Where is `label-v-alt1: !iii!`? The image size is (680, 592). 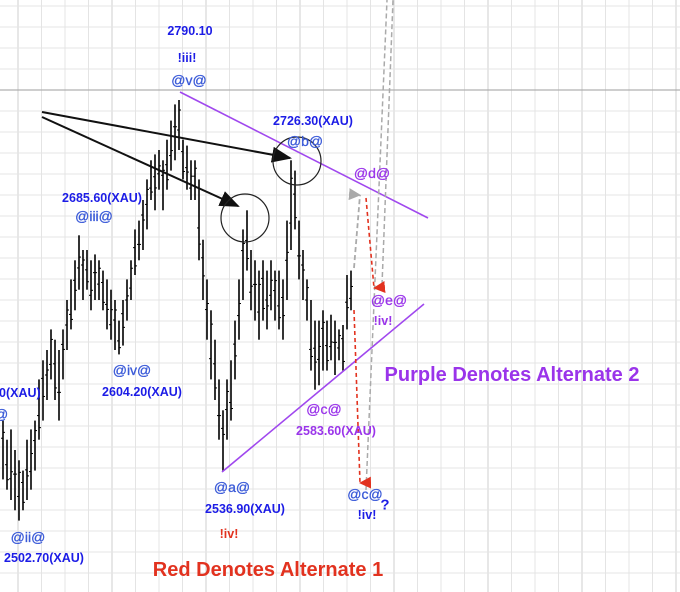 label-v-alt1: !iii! is located at coordinates (187, 57).